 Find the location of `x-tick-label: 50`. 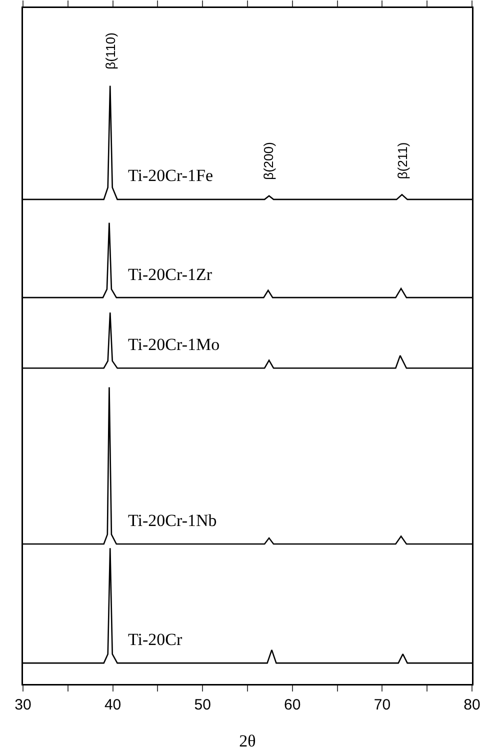

x-tick-label: 50 is located at coordinates (202, 705).